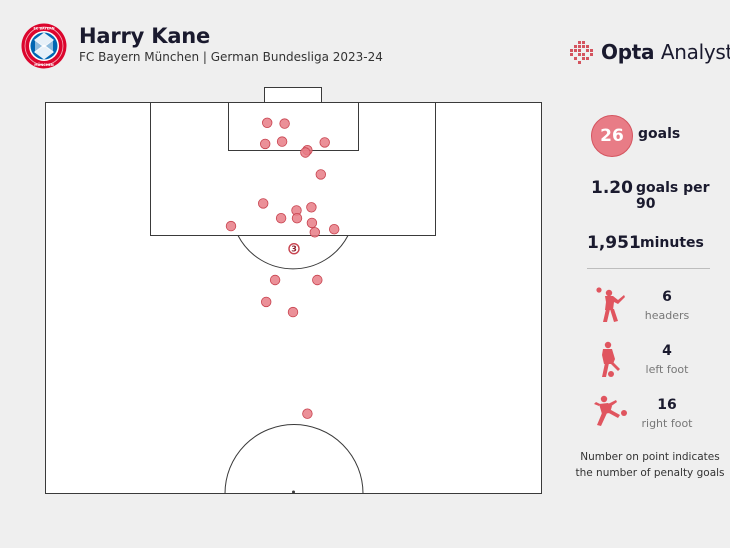 The height and width of the screenshot is (548, 730). I want to click on penalty-arc, so click(293, 252).